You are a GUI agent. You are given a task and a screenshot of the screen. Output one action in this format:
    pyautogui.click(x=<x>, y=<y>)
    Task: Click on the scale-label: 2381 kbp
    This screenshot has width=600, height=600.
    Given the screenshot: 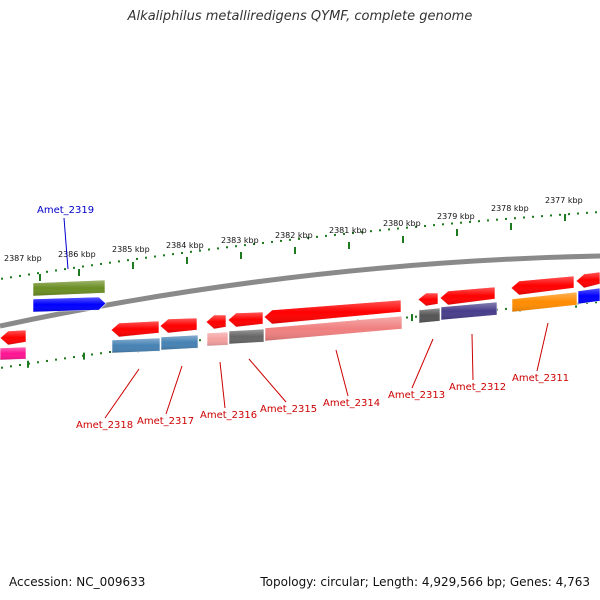 What is the action you would take?
    pyautogui.click(x=348, y=230)
    